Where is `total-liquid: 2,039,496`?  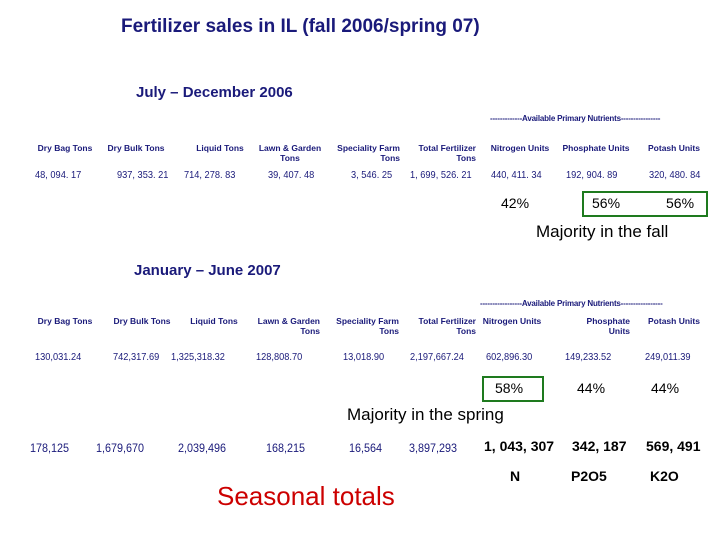
total-liquid: 2,039,496 is located at coordinates (202, 448).